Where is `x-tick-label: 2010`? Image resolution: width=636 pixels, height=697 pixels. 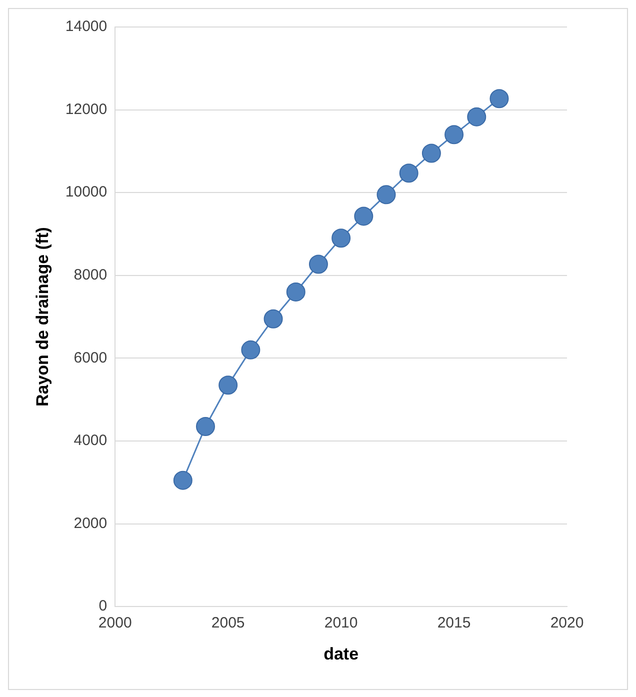
x-tick-label: 2010 is located at coordinates (341, 623).